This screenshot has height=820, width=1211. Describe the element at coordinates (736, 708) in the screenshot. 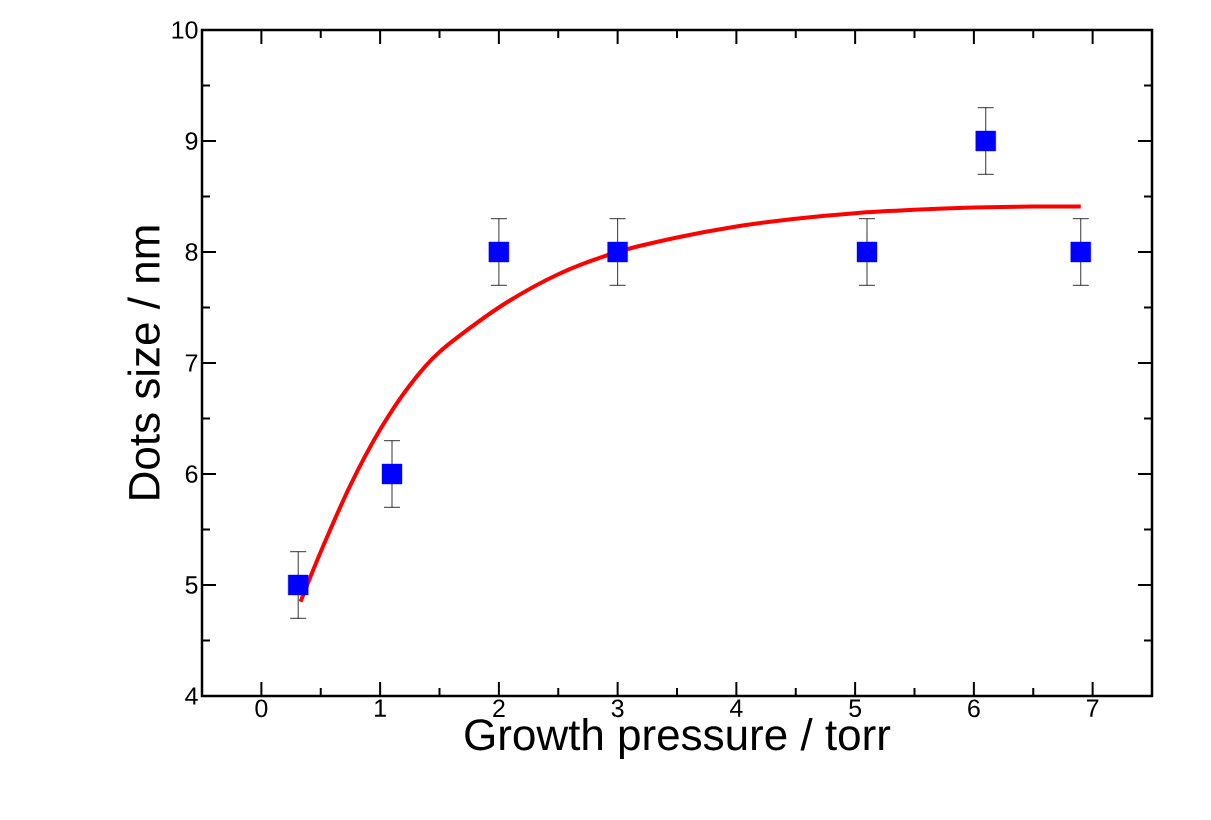

I see `x-tick-label: 4` at that location.